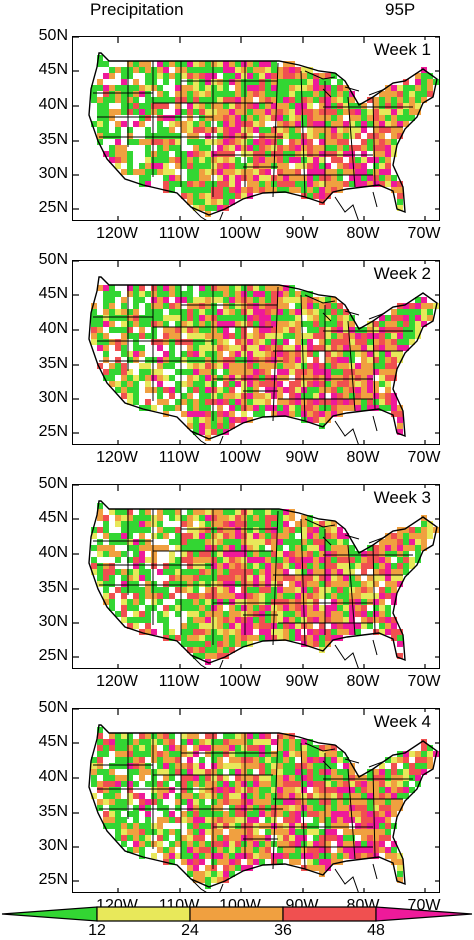 This screenshot has width=474, height=940. What do you see at coordinates (402, 498) in the screenshot?
I see `week-label: Week 3` at bounding box center [402, 498].